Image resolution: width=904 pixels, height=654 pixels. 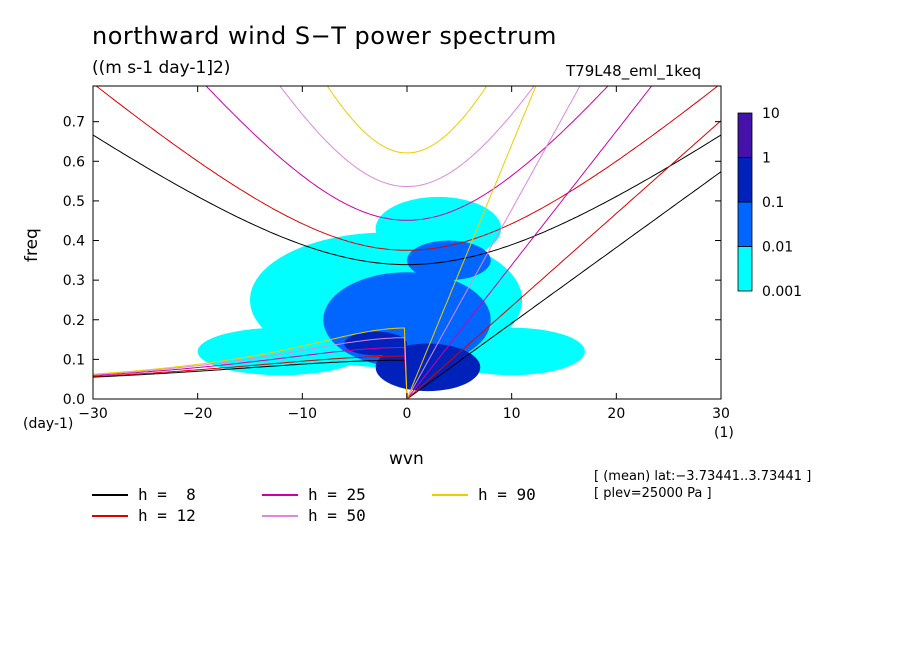 What do you see at coordinates (616, 414) in the screenshot?
I see `x-tick-label: 20` at bounding box center [616, 414].